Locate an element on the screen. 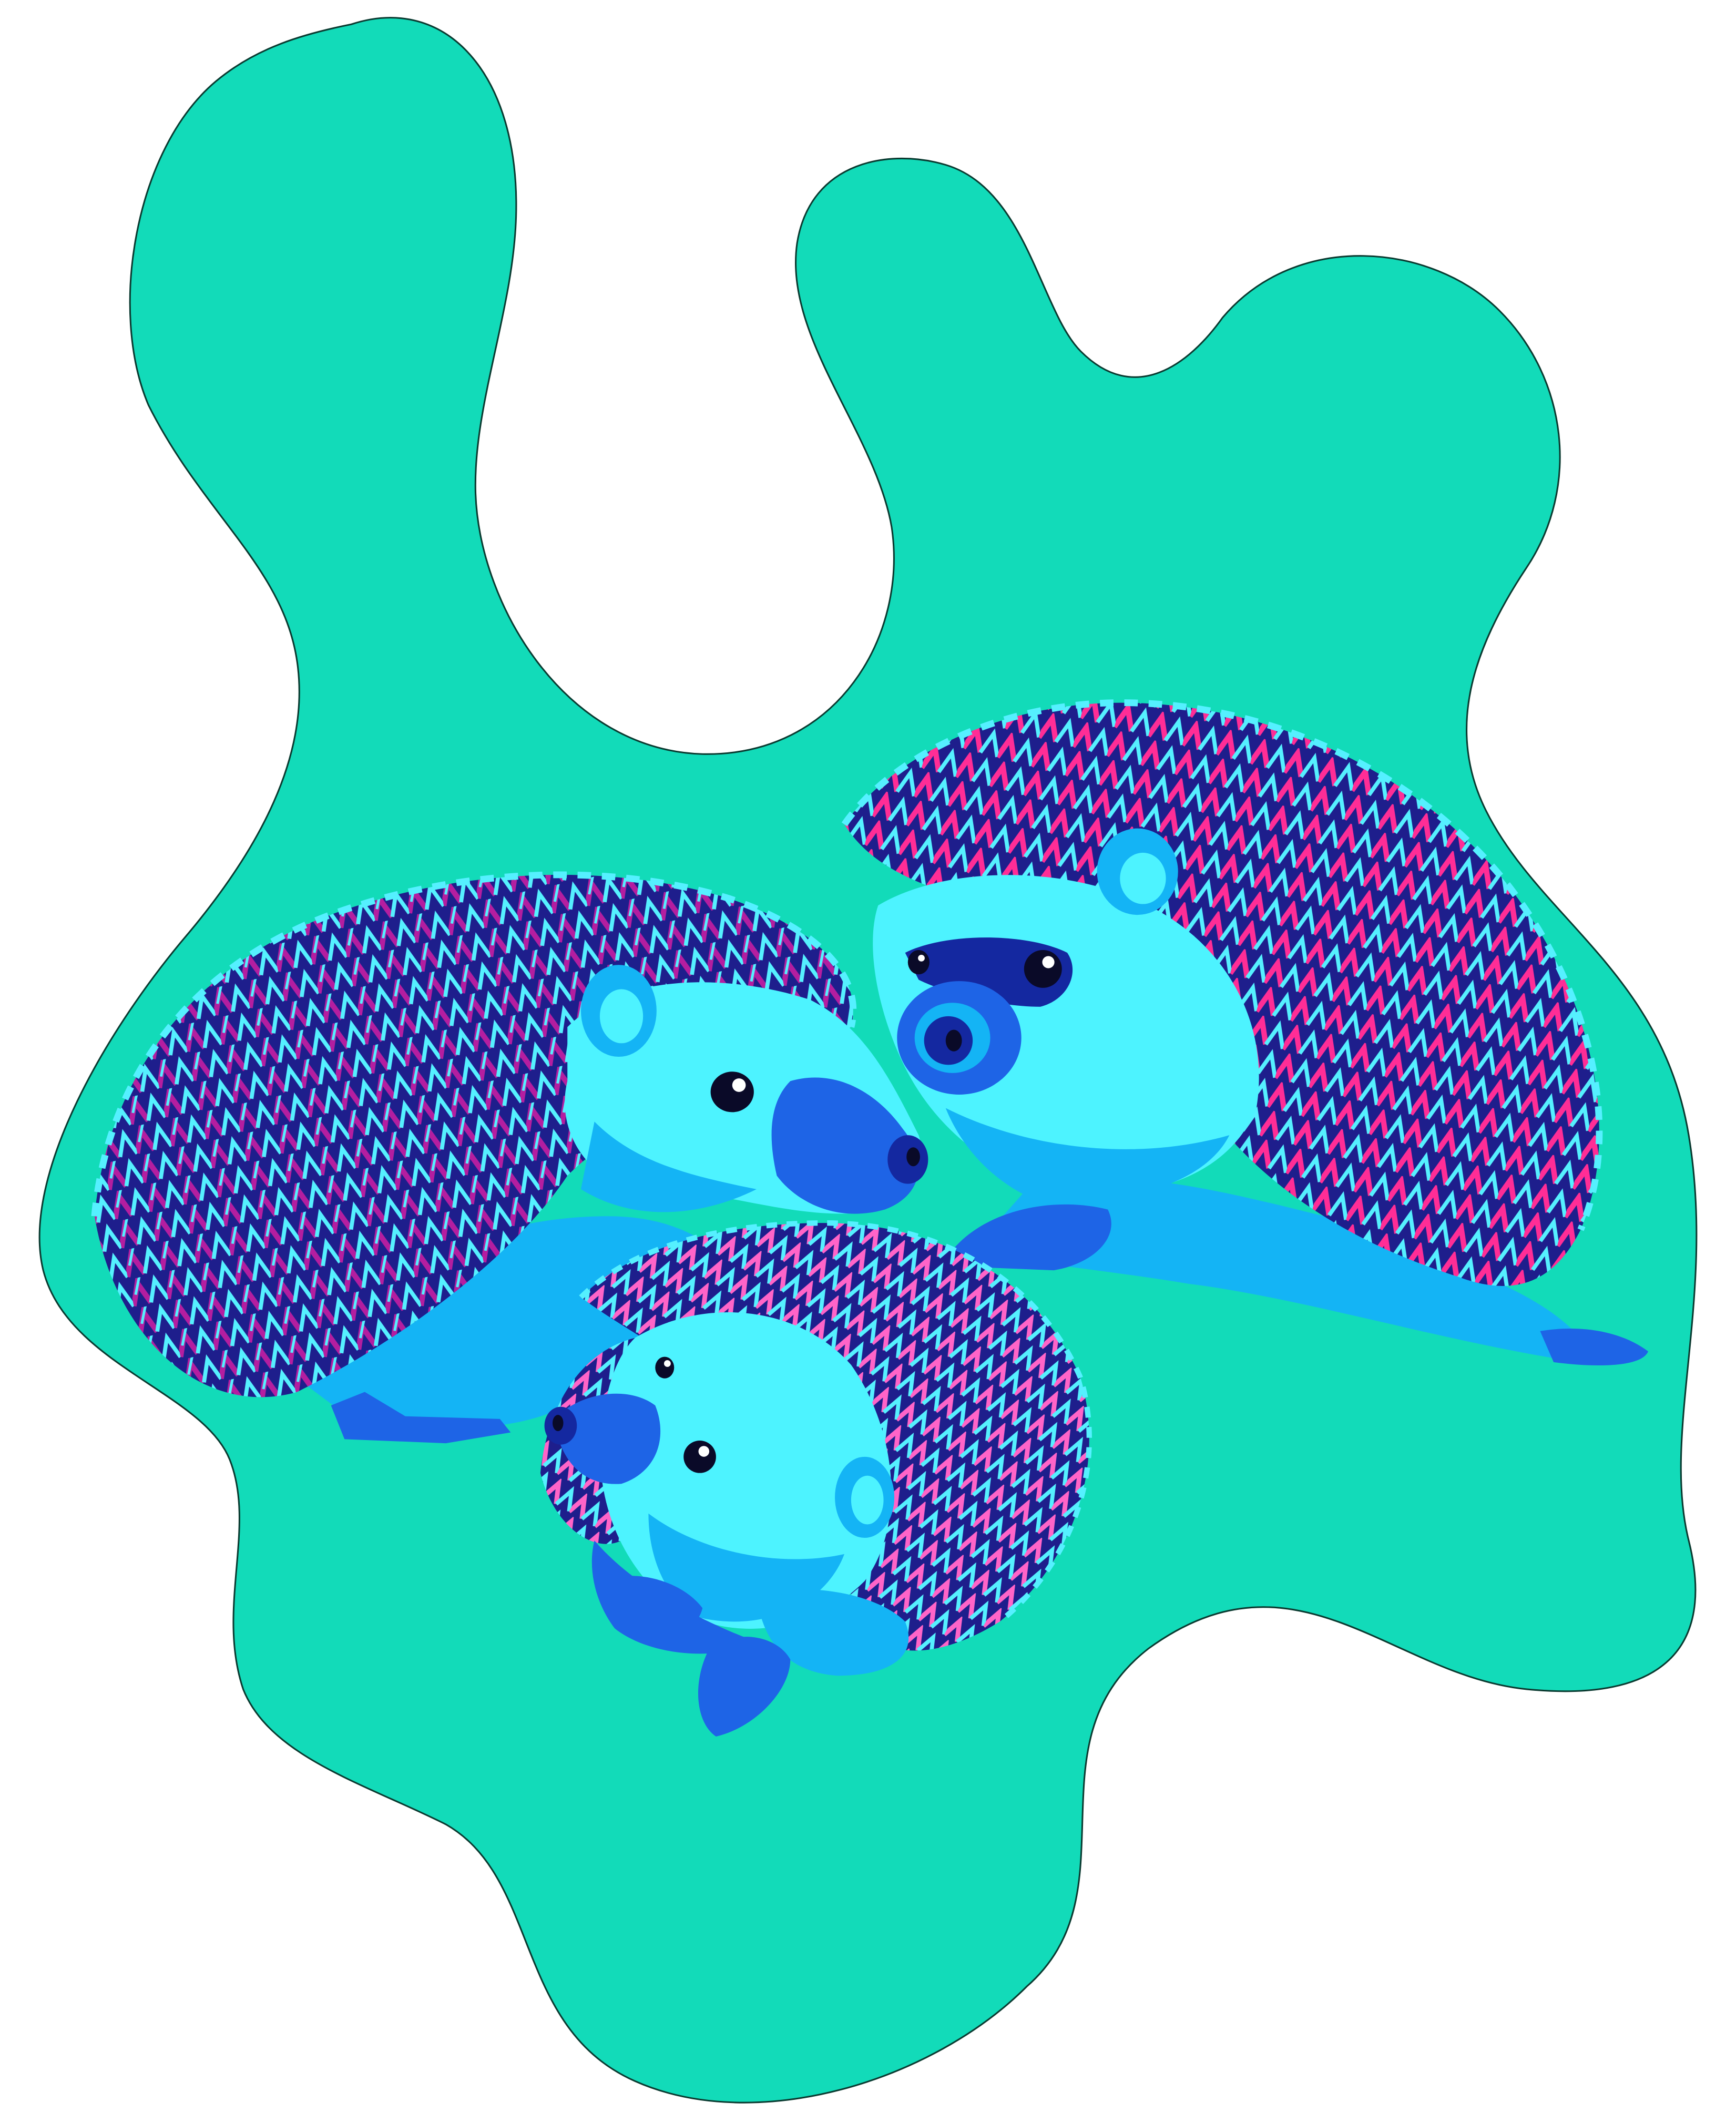  right-hedgehog-eye-far is located at coordinates (918, 962).